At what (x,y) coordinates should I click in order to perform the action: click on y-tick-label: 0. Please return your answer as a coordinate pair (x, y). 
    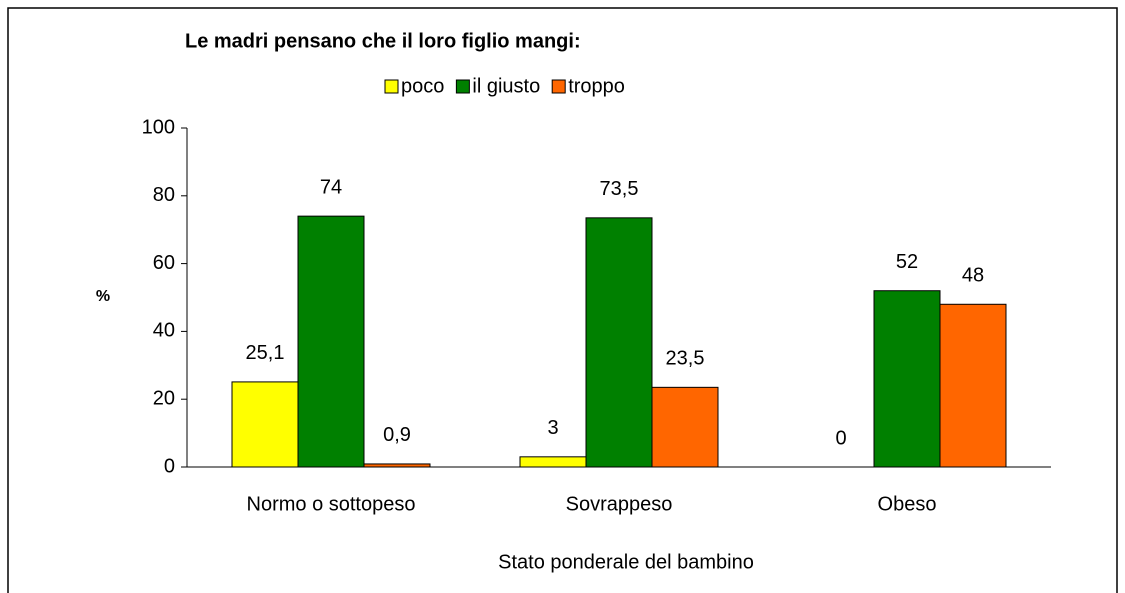
    Looking at the image, I should click on (169, 466).